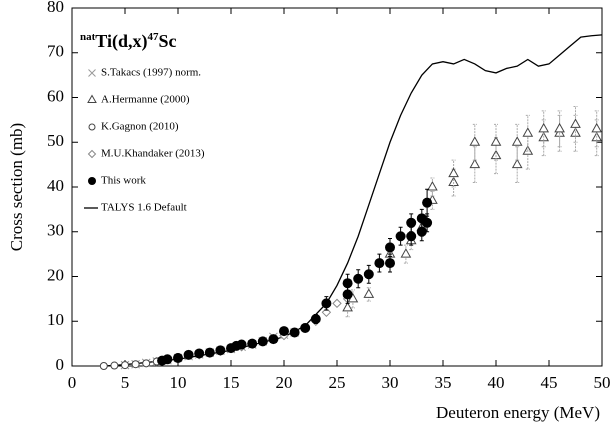 The width and height of the screenshot is (613, 432). I want to click on y-tick-label: 20, so click(55, 274).